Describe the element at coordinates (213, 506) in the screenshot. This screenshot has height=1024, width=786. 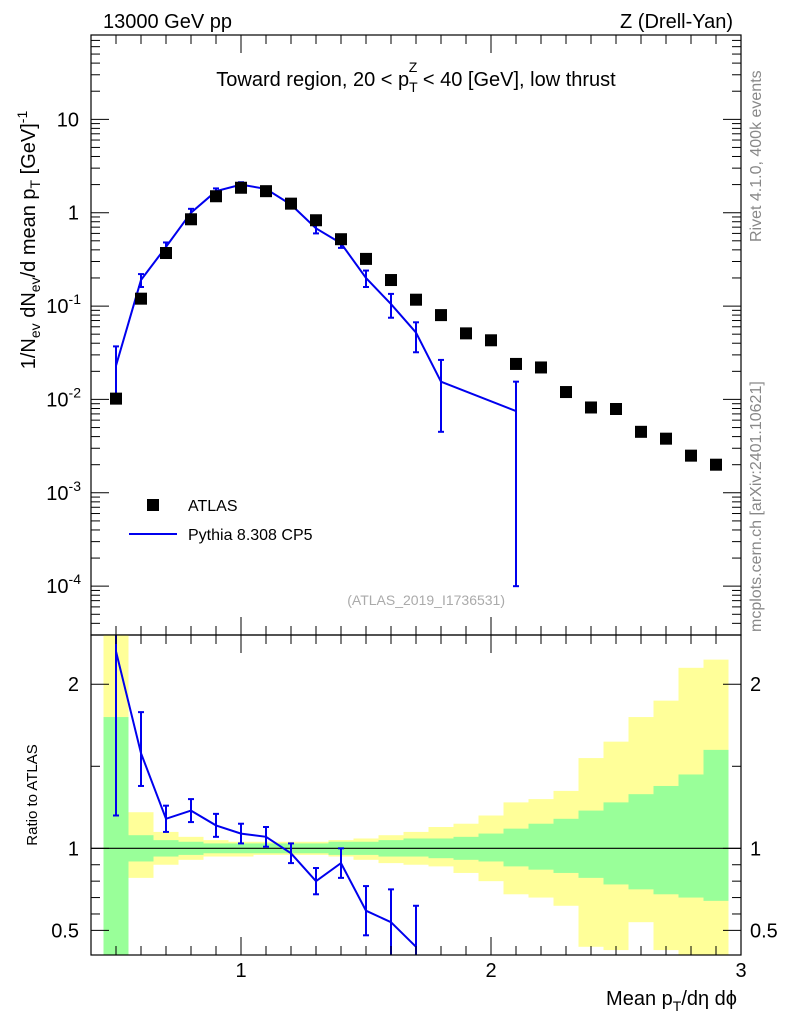
I see `legend-data-label: ATLAS` at that location.